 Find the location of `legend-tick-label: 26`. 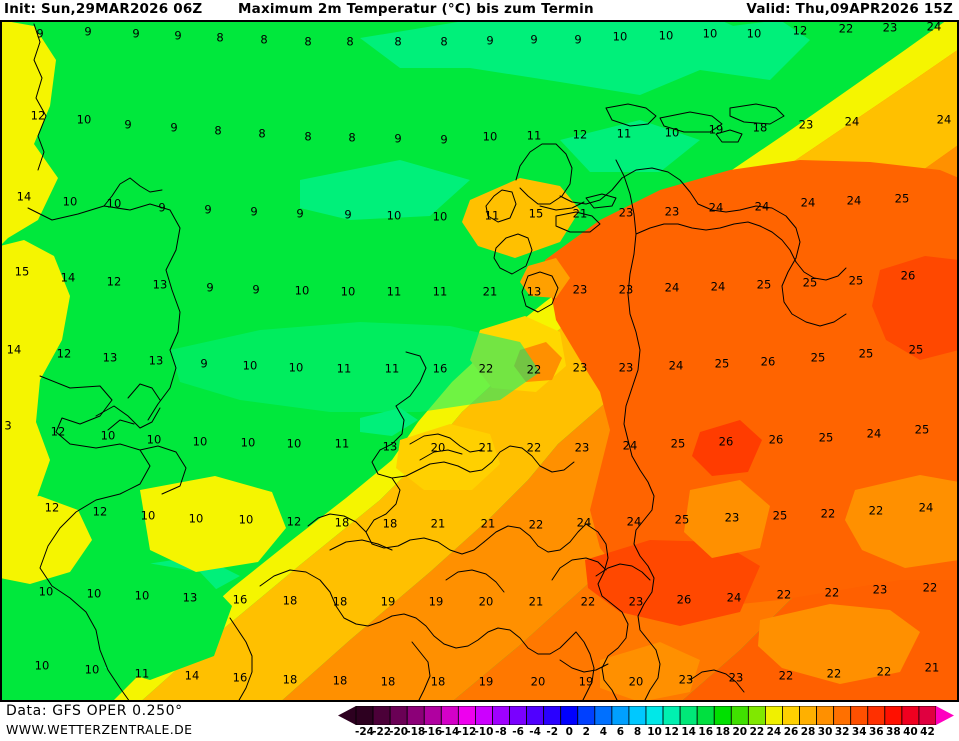

legend-tick-label: 26 is located at coordinates (791, 732).